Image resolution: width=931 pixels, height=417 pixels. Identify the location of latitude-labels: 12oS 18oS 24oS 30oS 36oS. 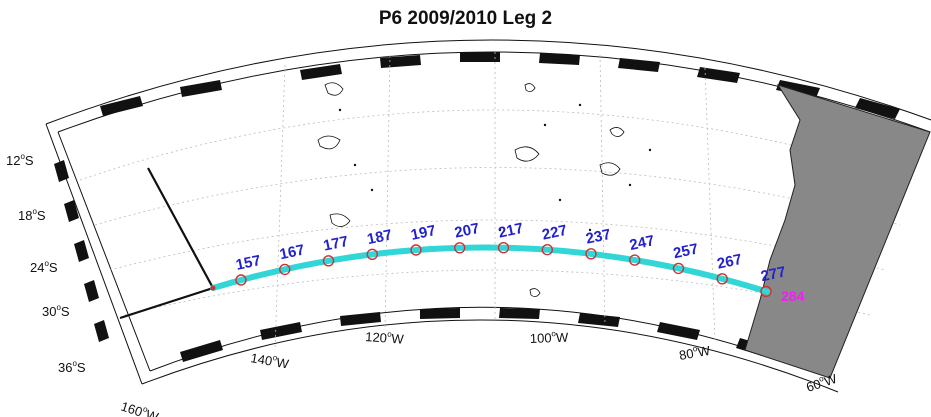
(46, 263).